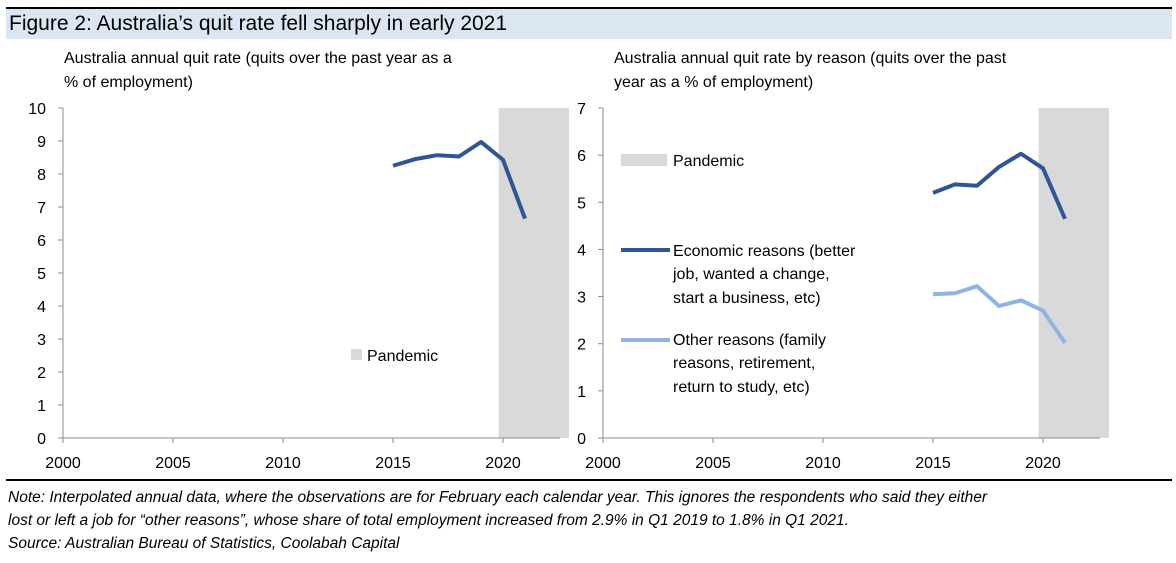  What do you see at coordinates (37, 109) in the screenshot?
I see `left-y-tick-label: 10` at bounding box center [37, 109].